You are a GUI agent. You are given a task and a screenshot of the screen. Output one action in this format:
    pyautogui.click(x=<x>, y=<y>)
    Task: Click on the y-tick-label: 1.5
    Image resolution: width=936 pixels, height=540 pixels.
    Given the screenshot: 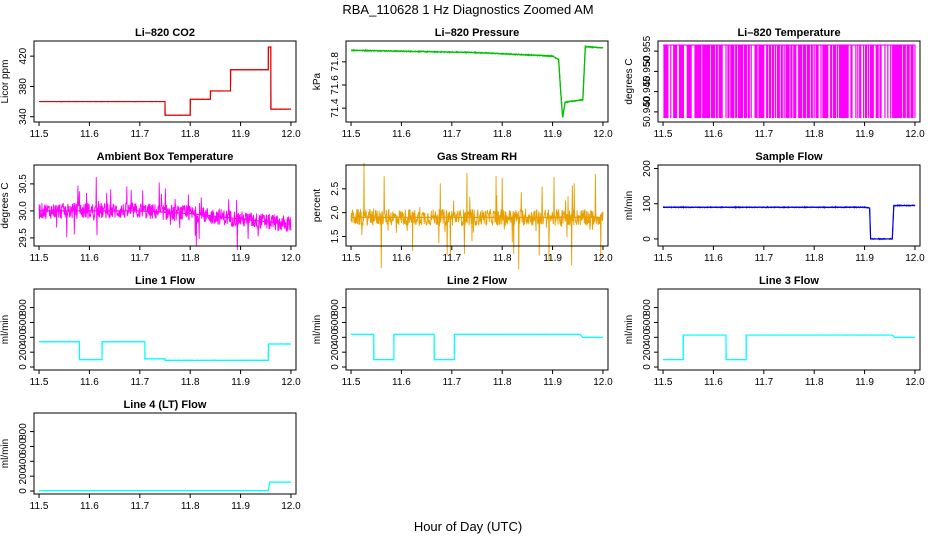 What is the action you would take?
    pyautogui.click(x=335, y=236)
    